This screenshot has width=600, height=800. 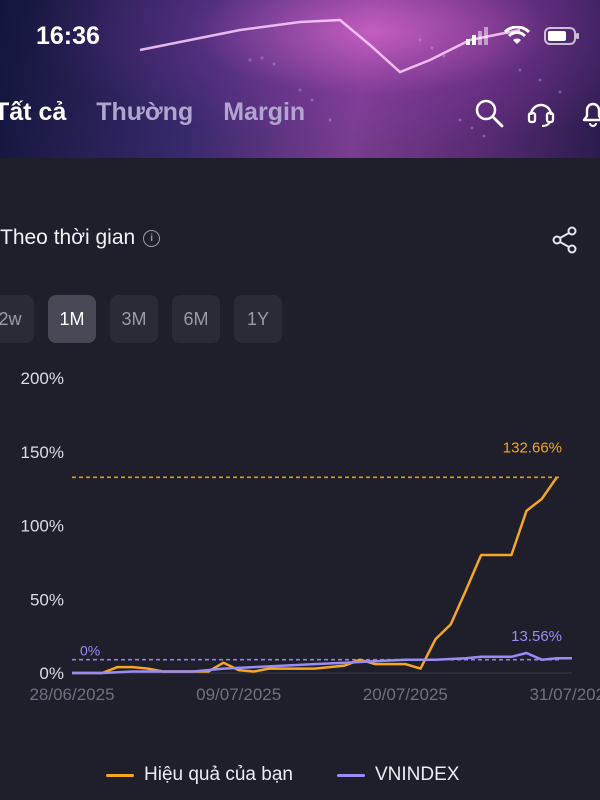 I want to click on bell-icon, so click(x=589, y=113).